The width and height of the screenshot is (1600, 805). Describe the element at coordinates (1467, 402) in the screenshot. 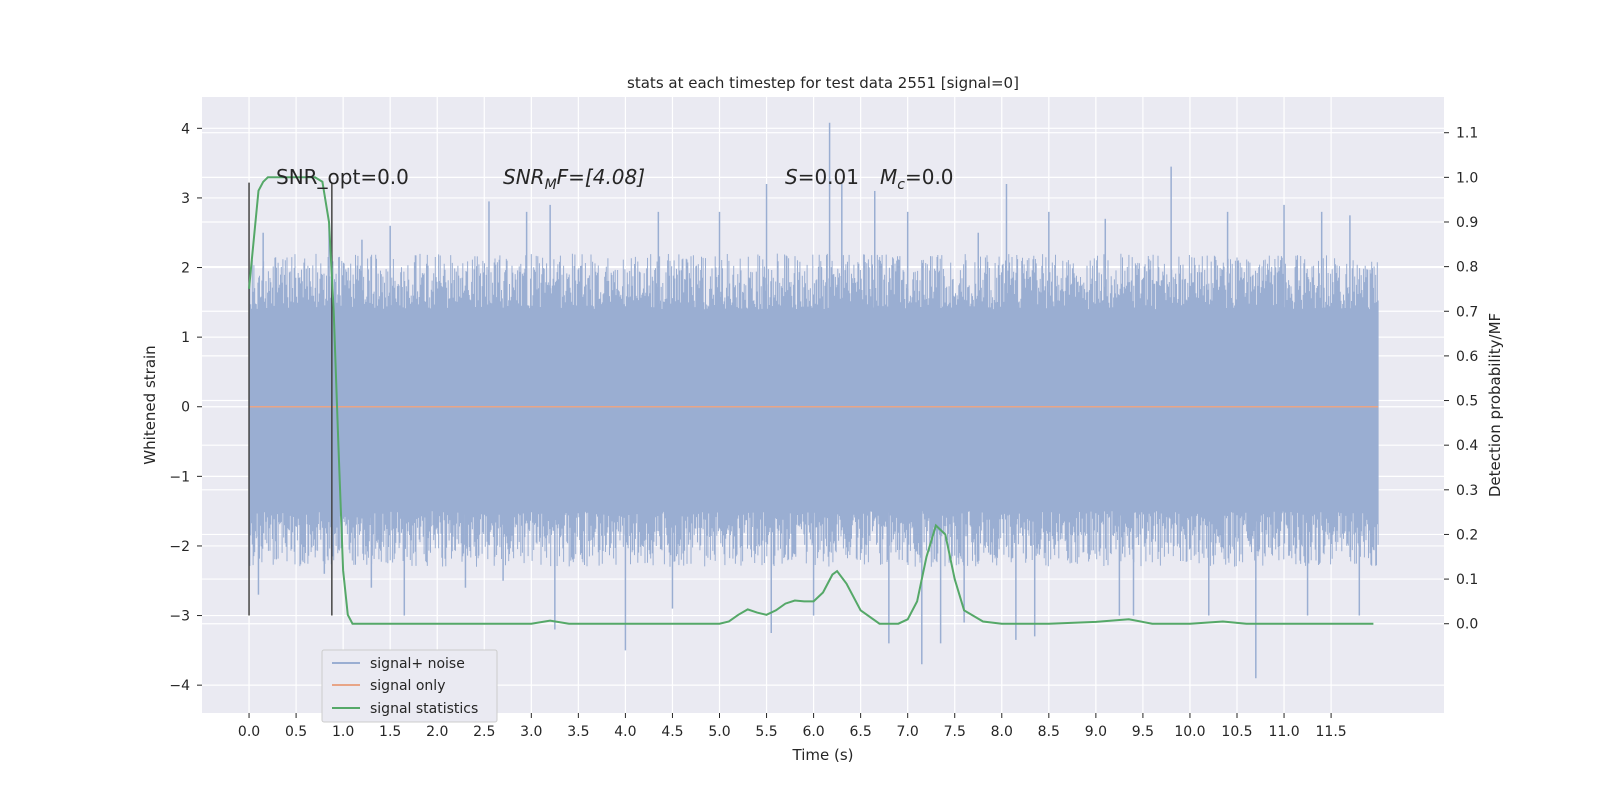

I see `y-right-tick-label: 0.5` at that location.